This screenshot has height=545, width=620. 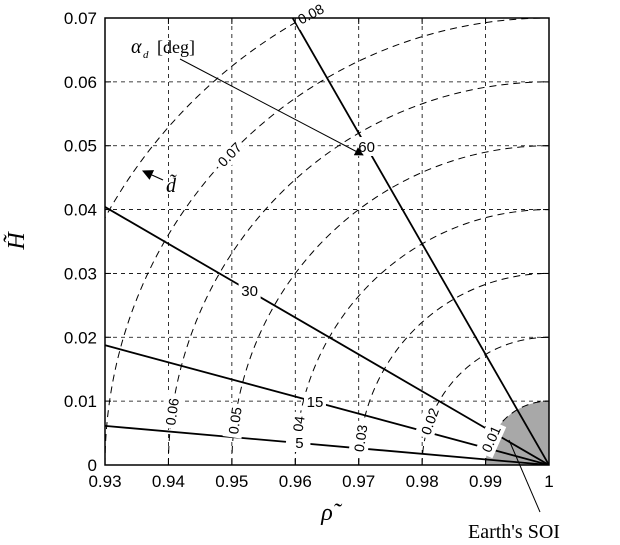 I want to click on alpha-annotation: α d [deg], so click(x=247, y=96).